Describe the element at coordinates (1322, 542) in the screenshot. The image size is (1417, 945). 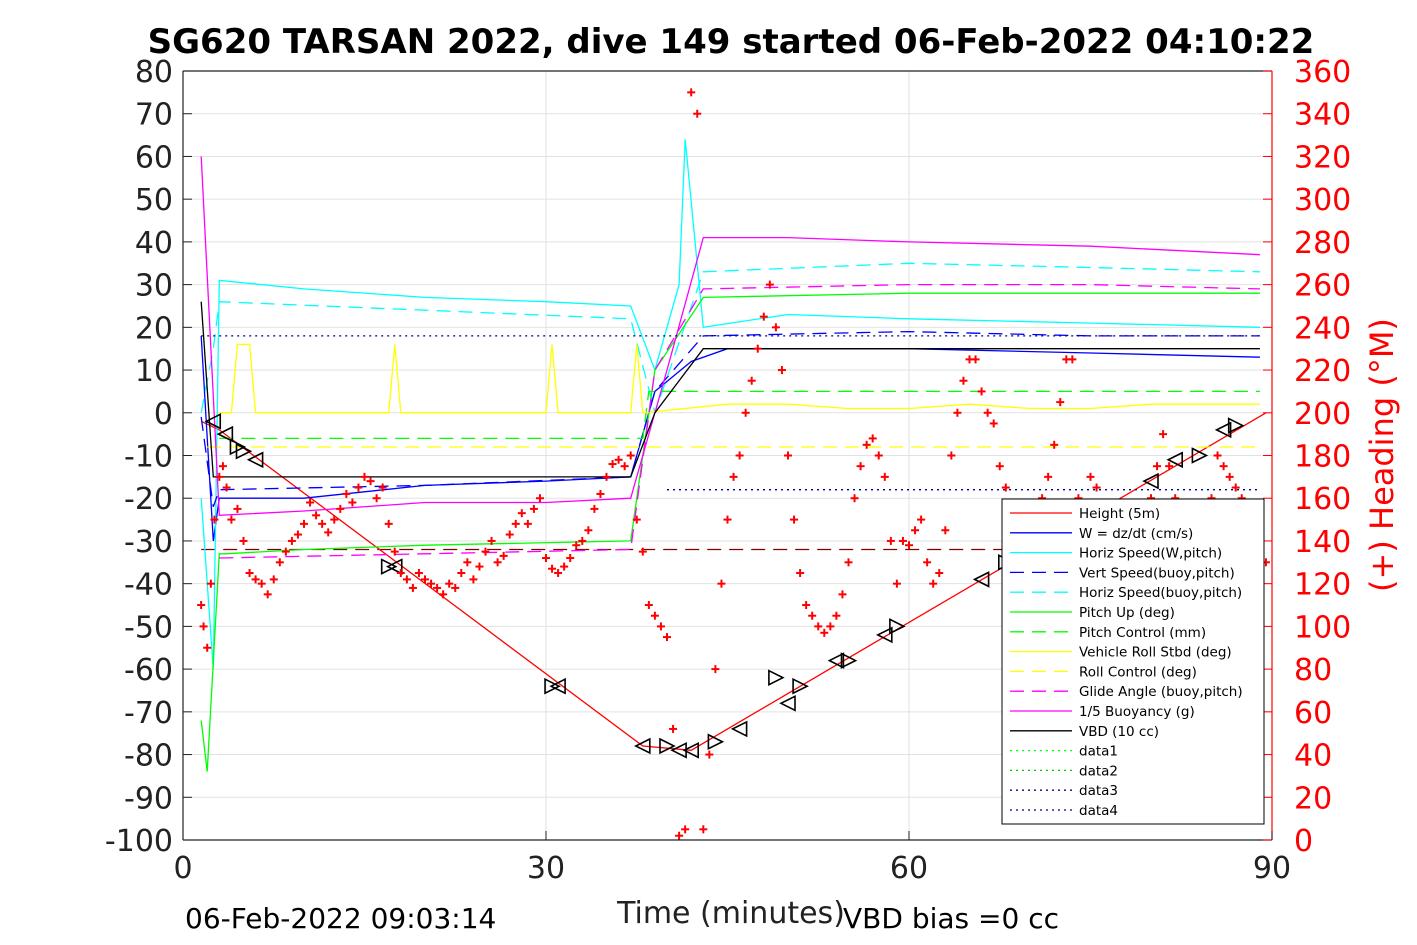
I see `y2-tick-label: 140` at that location.